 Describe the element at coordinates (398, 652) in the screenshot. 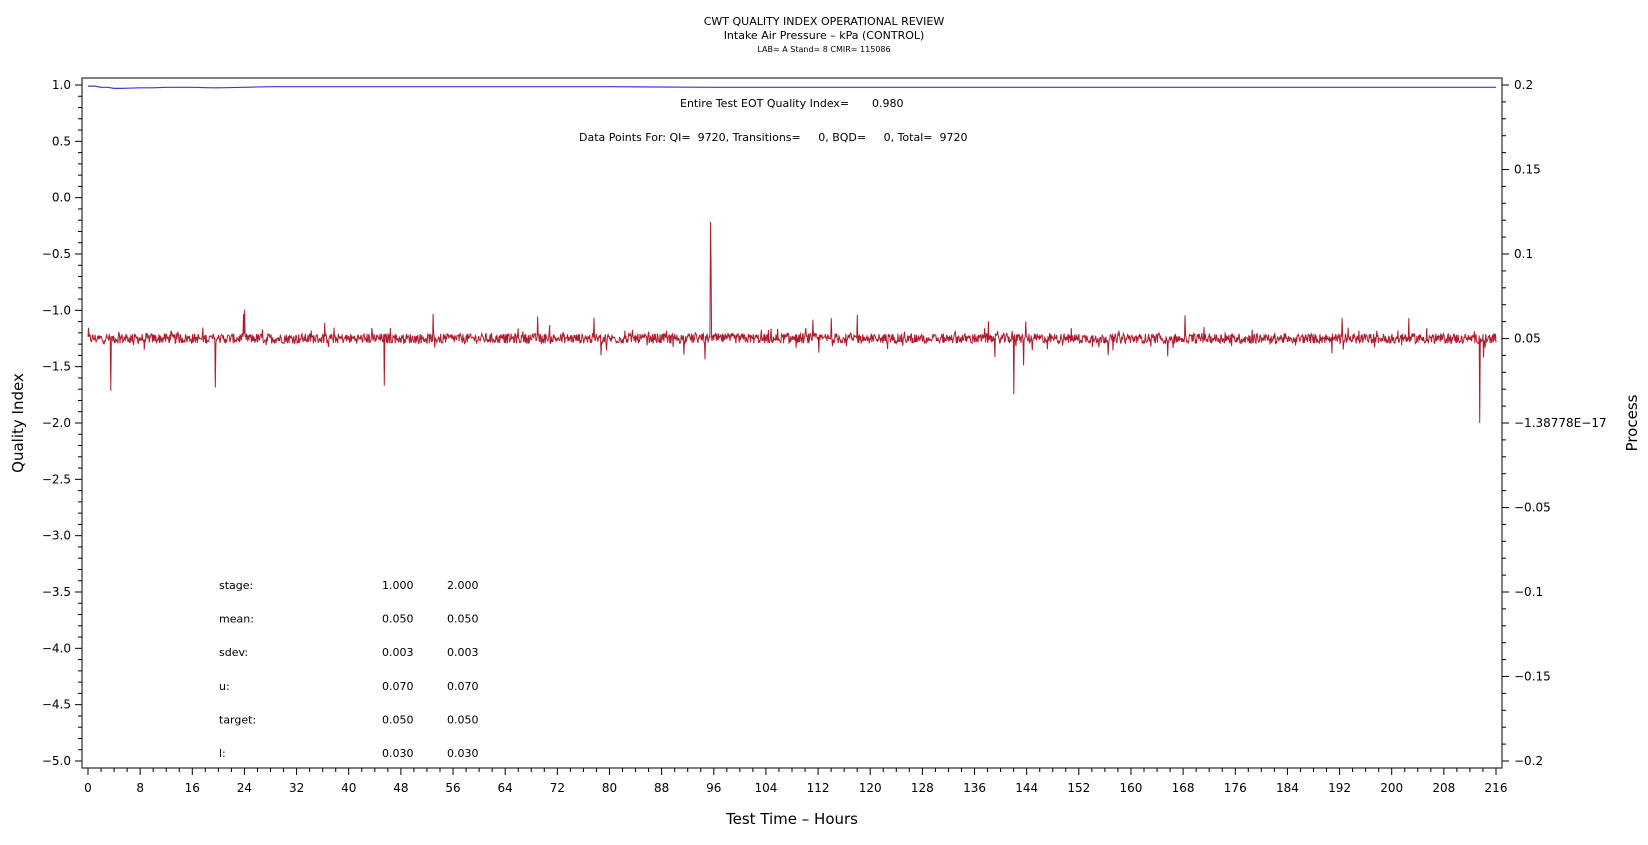

I see `stats-row-value-stage1: 0.003` at that location.